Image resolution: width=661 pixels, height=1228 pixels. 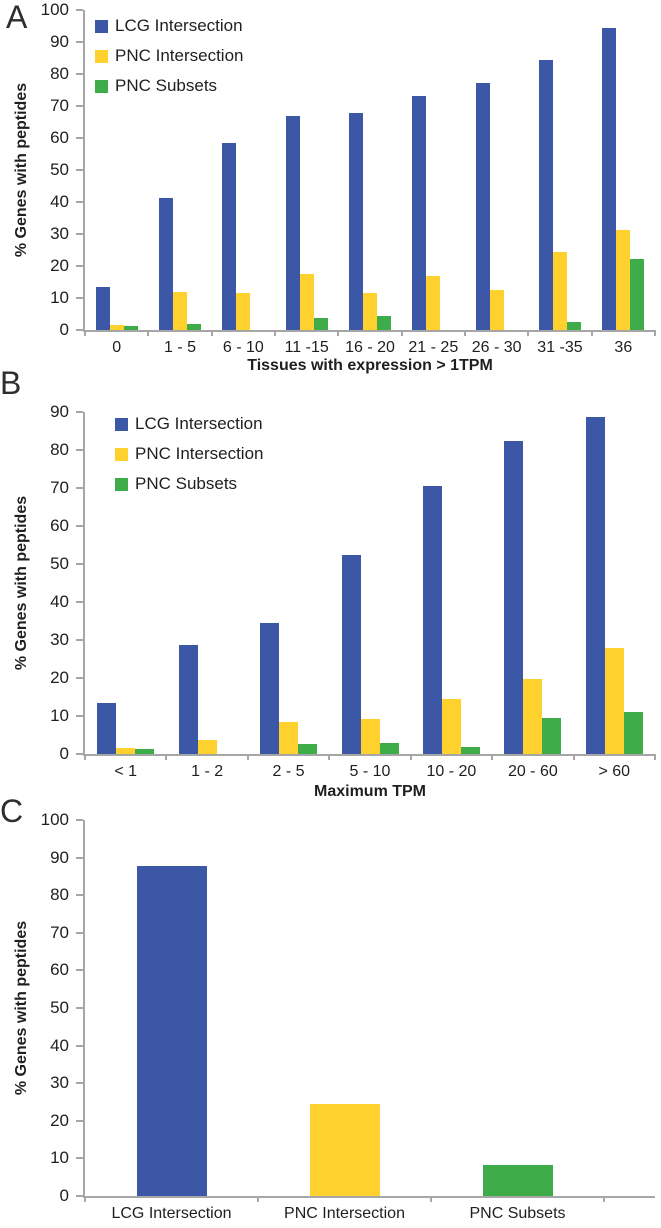 What do you see at coordinates (546, 195) in the screenshot?
I see `bar-31 -35-LCG Intersection` at bounding box center [546, 195].